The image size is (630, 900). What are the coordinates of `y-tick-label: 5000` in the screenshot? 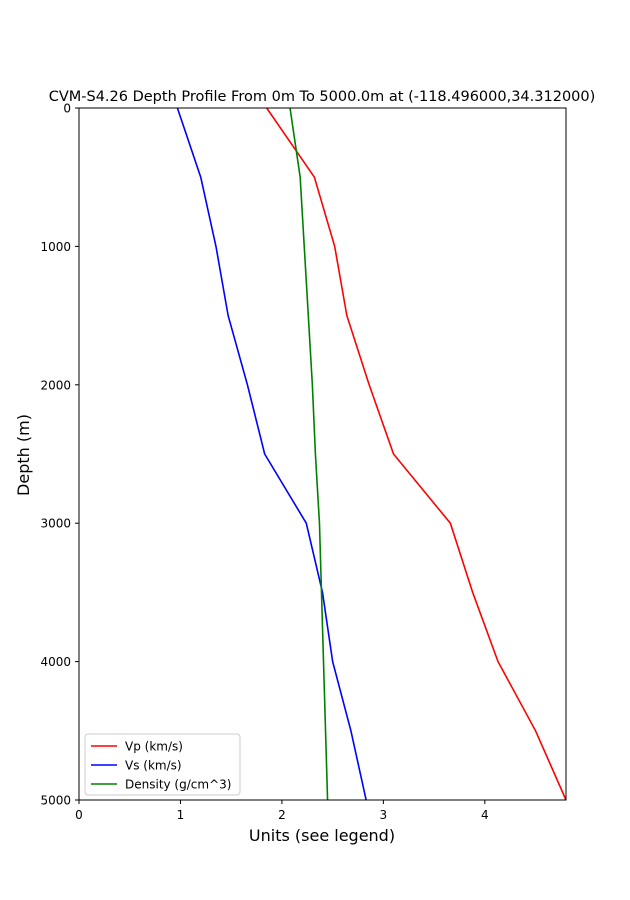 It's located at (55, 801).